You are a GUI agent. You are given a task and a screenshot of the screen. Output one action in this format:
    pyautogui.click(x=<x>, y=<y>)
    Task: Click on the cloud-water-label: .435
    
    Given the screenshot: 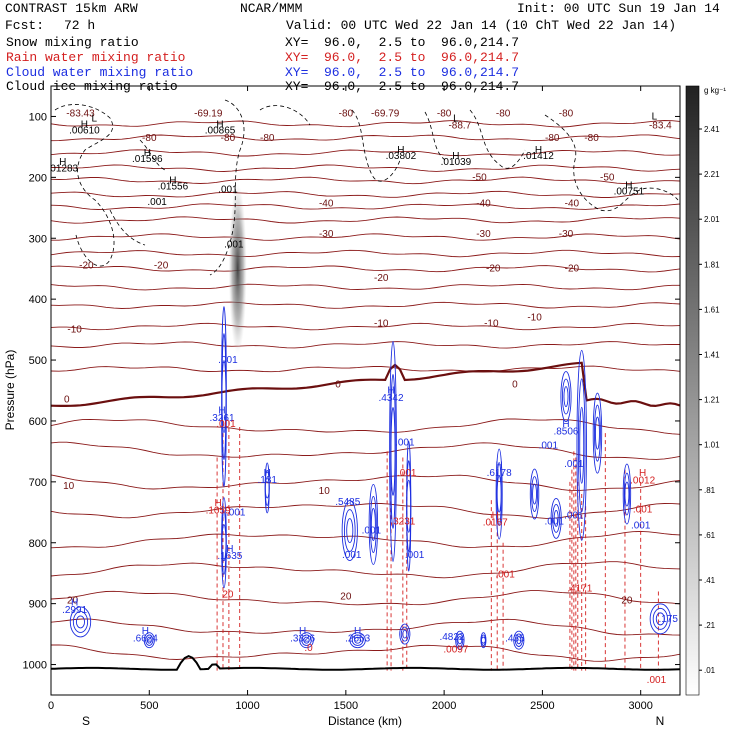 What is the action you would take?
    pyautogui.click(x=515, y=638)
    